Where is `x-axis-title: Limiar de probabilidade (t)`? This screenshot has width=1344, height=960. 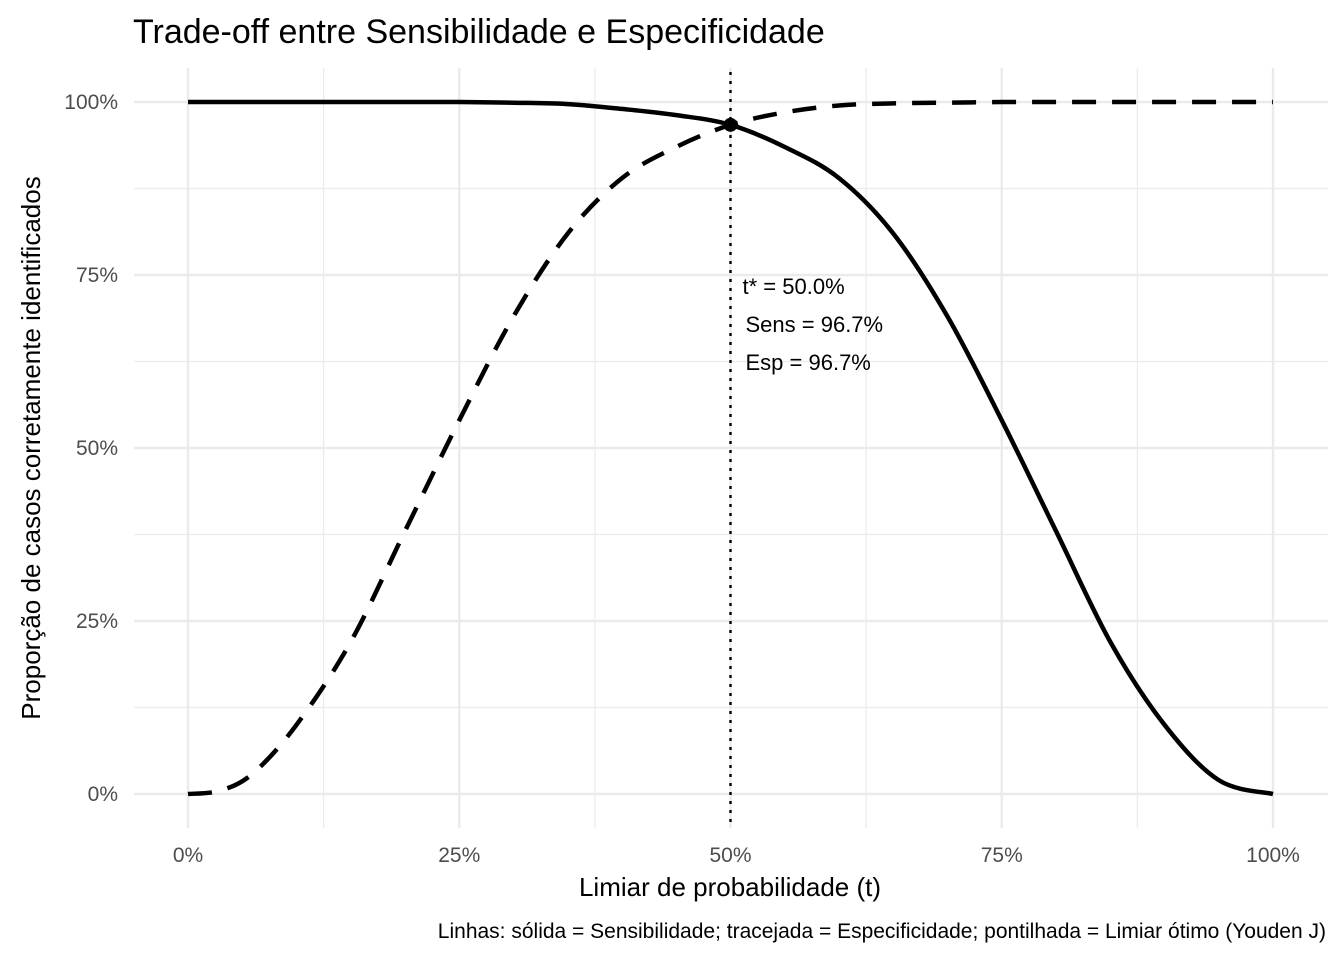 x-axis-title: Limiar de probabilidade (t) is located at coordinates (730, 887).